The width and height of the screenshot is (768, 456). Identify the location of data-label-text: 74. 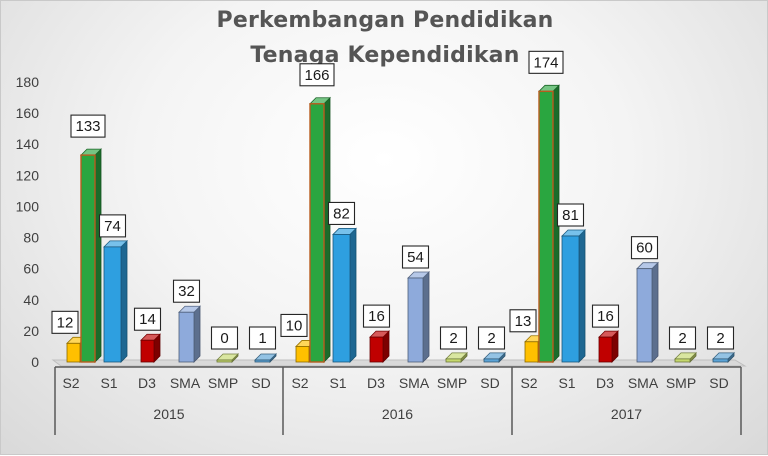
(112, 226).